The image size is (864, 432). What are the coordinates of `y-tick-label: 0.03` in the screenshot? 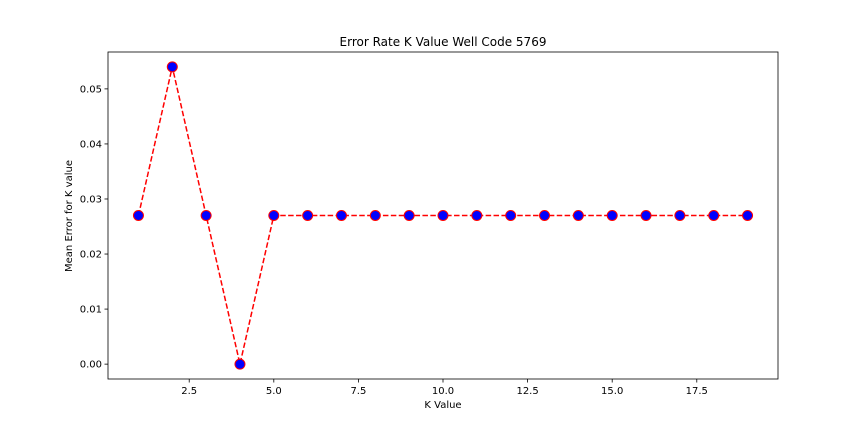 It's located at (91, 199).